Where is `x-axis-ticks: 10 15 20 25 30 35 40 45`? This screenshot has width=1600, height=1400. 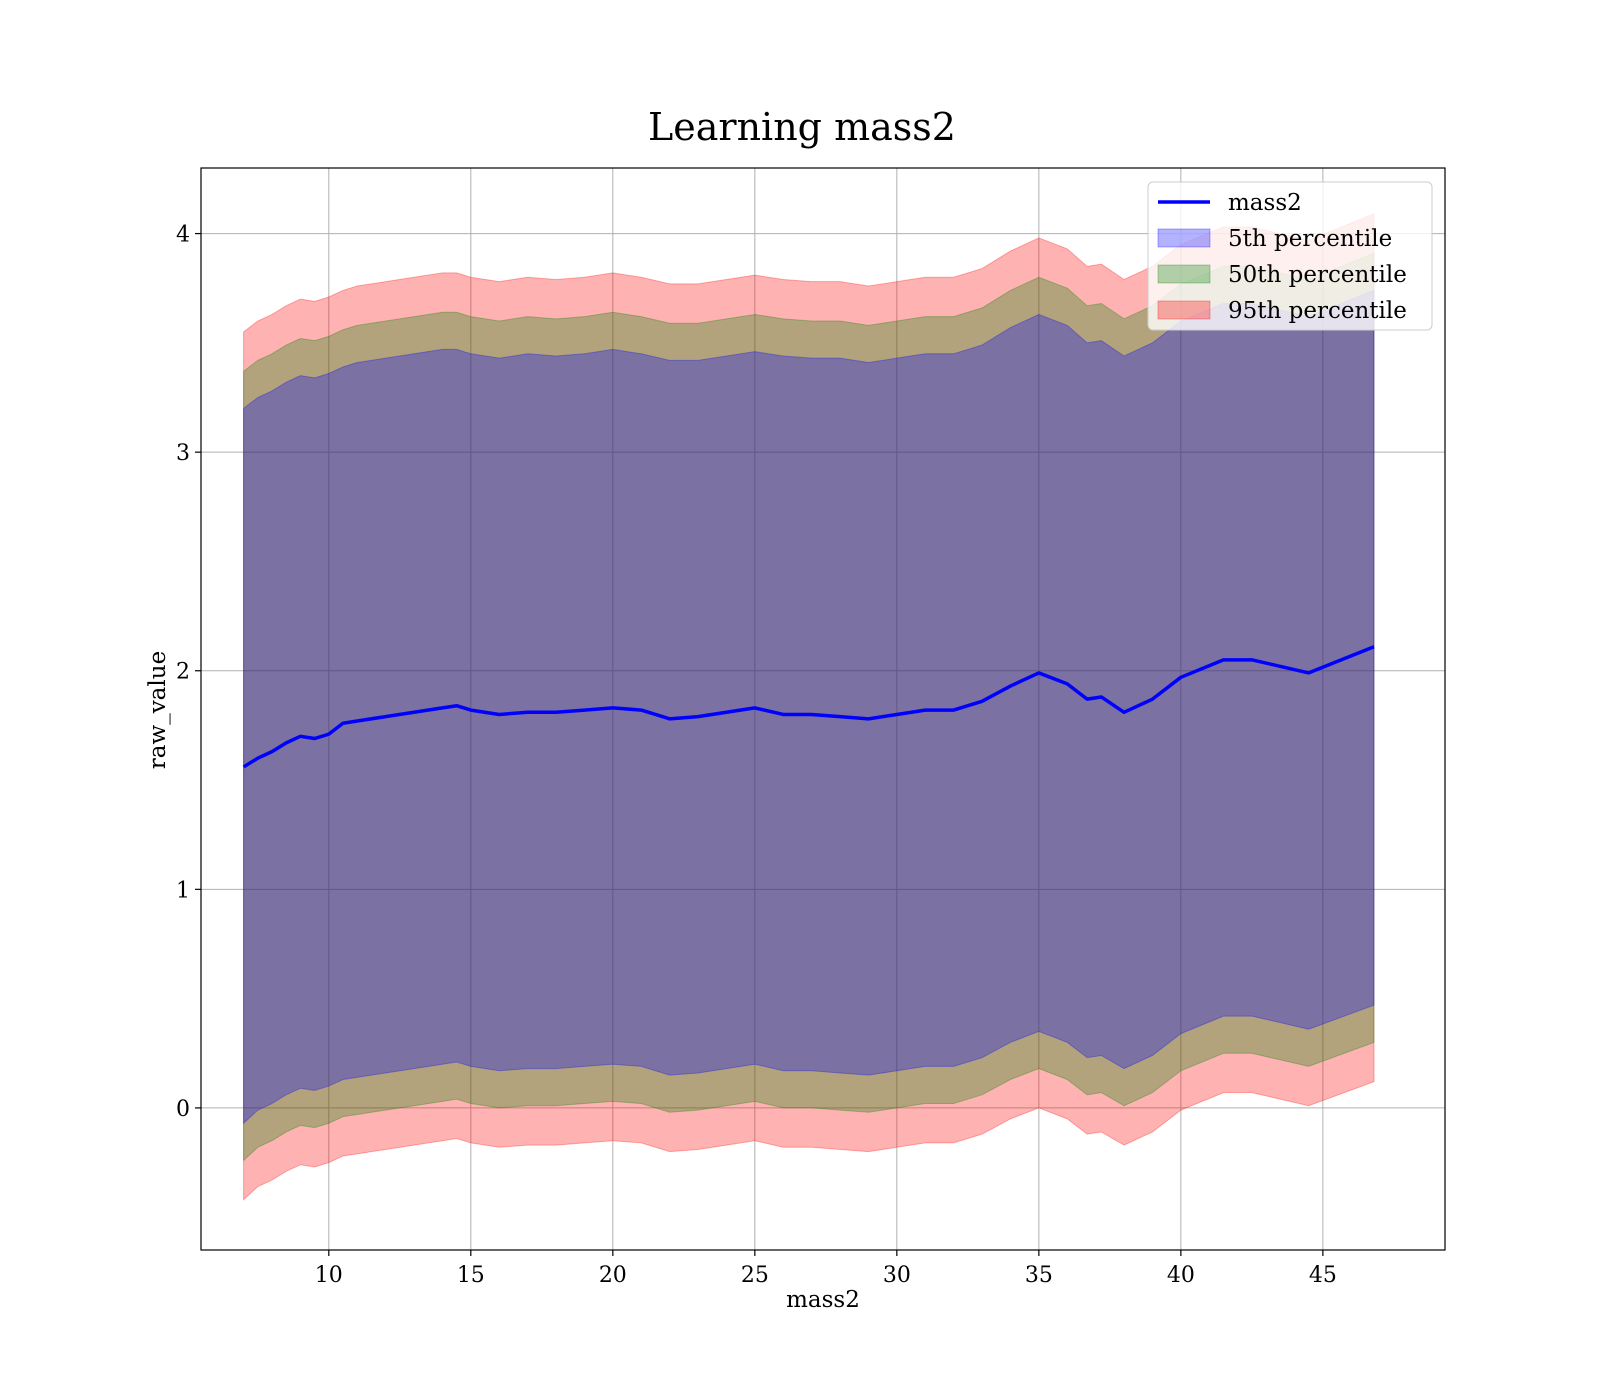
x-axis-ticks: 10 15 20 25 30 35 40 45 is located at coordinates (826, 1269).